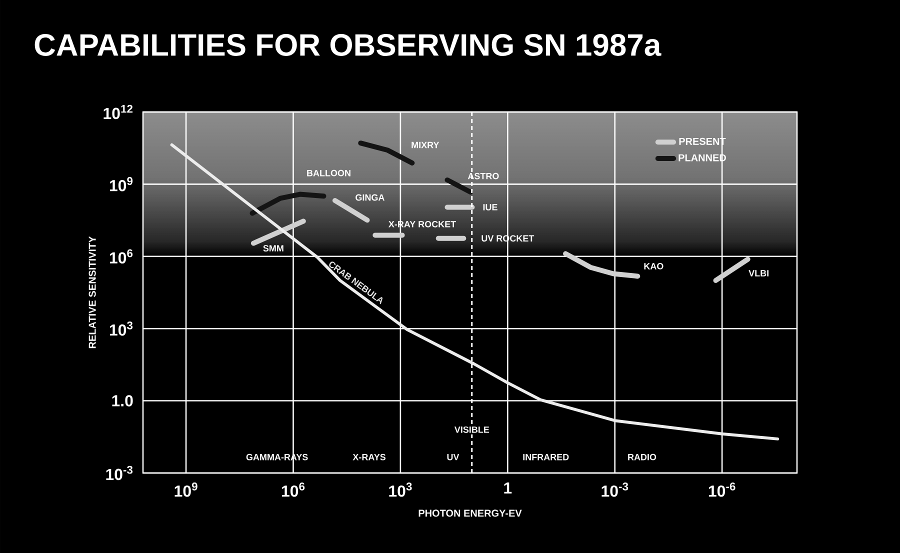 The image size is (900, 553). What do you see at coordinates (369, 457) in the screenshot?
I see `annotation: X-RAYS` at bounding box center [369, 457].